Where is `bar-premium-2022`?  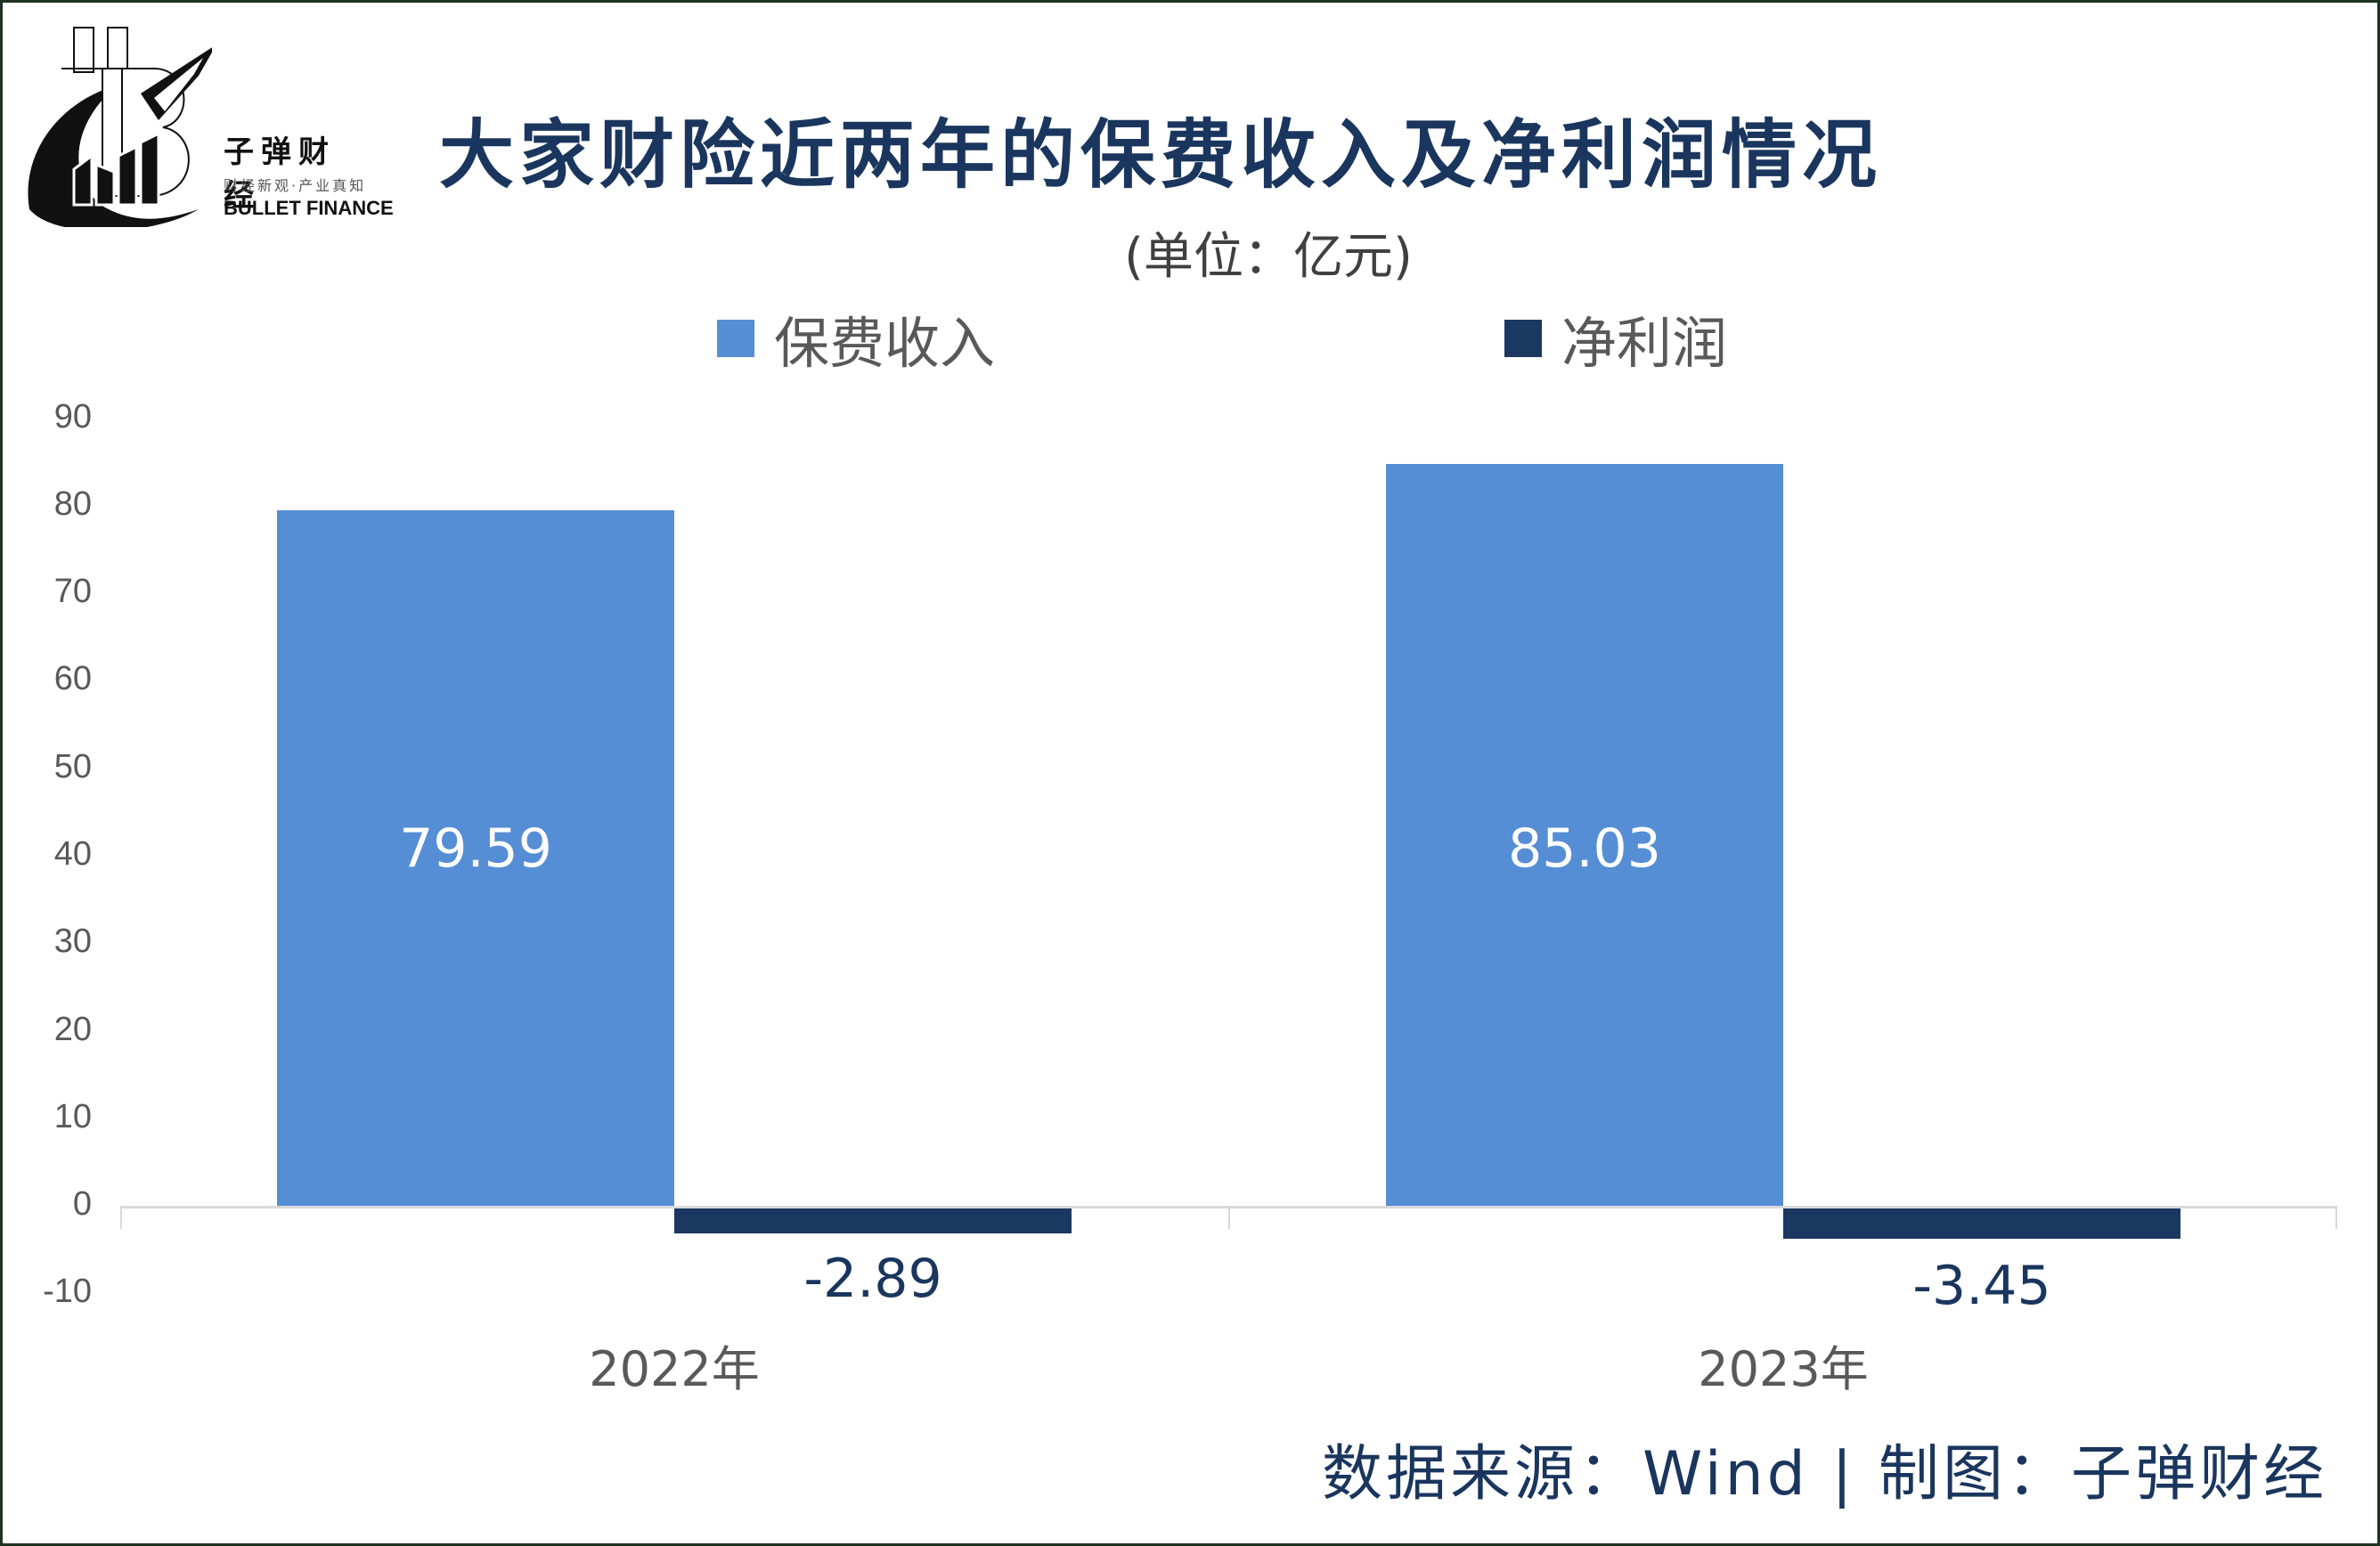 bar-premium-2022 is located at coordinates (476, 859).